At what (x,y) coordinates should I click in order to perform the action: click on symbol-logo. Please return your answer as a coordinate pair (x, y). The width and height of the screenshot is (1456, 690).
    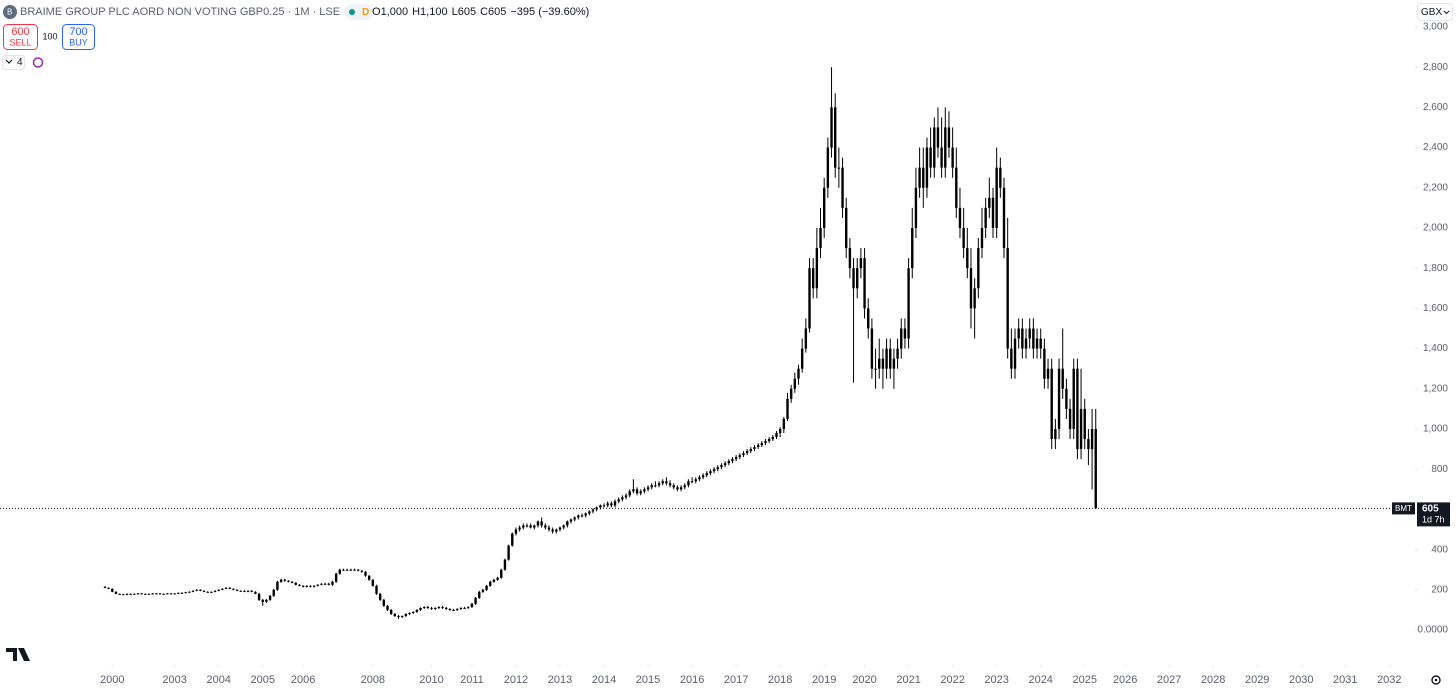
    Looking at the image, I should click on (10, 12).